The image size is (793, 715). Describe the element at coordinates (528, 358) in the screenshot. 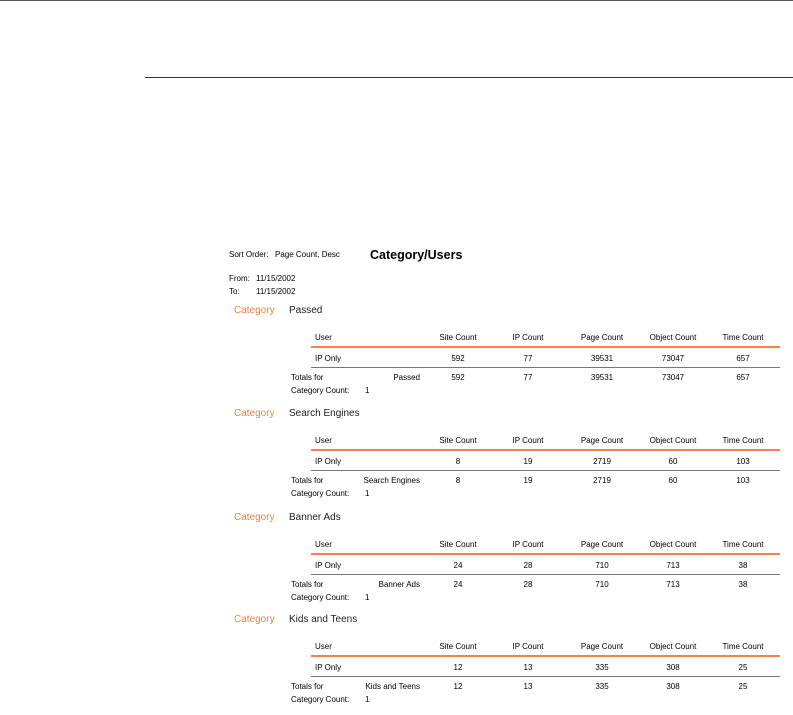

I see `value-cell: 77` at that location.